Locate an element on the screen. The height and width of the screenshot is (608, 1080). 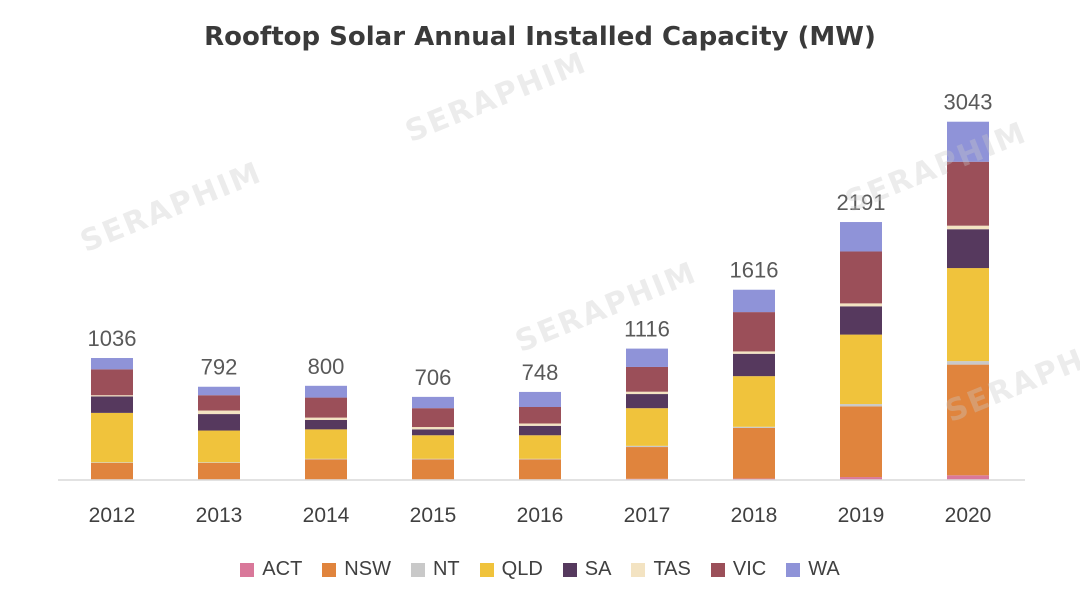
bar-segment-sa-2020 is located at coordinates (968, 249).